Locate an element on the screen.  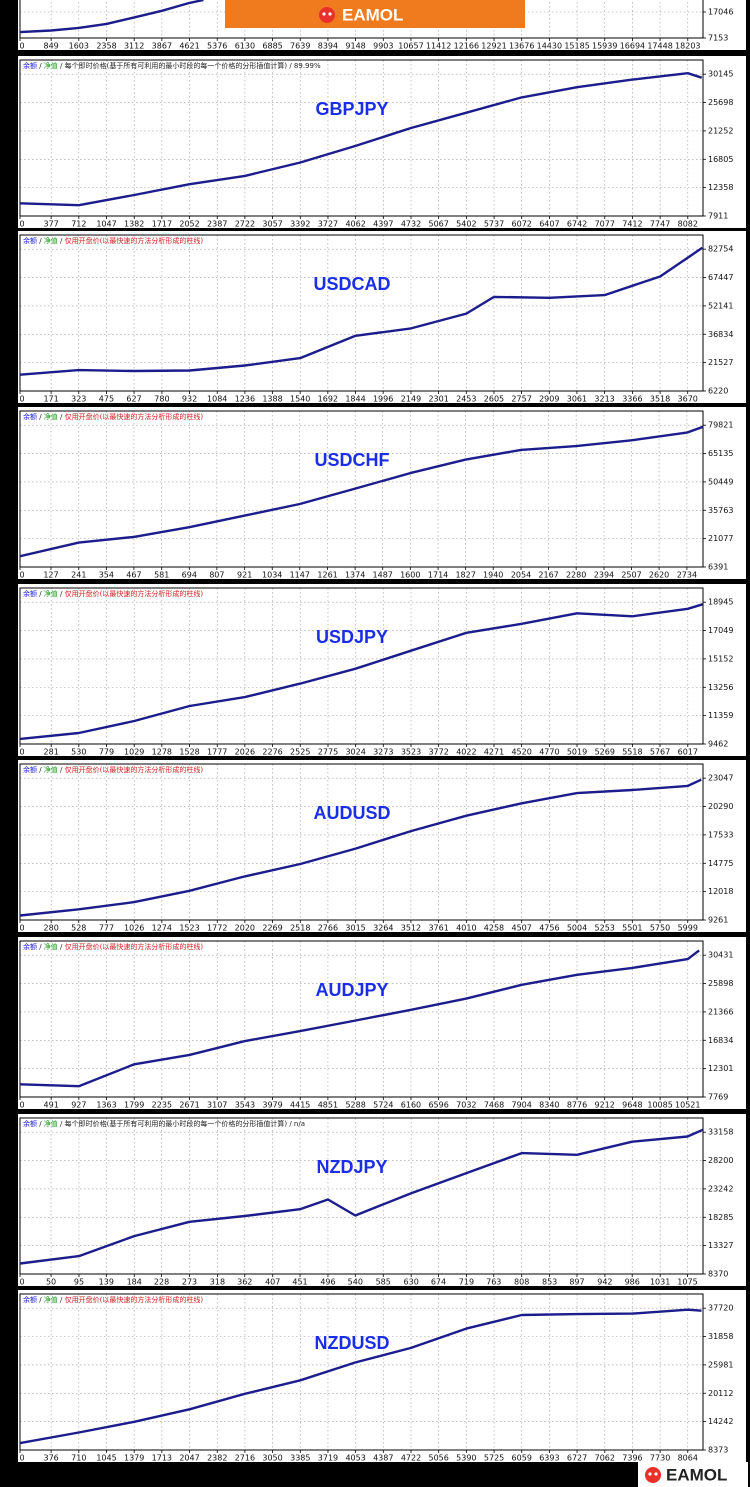
x-tick-label: 50 is located at coordinates (51, 1282).